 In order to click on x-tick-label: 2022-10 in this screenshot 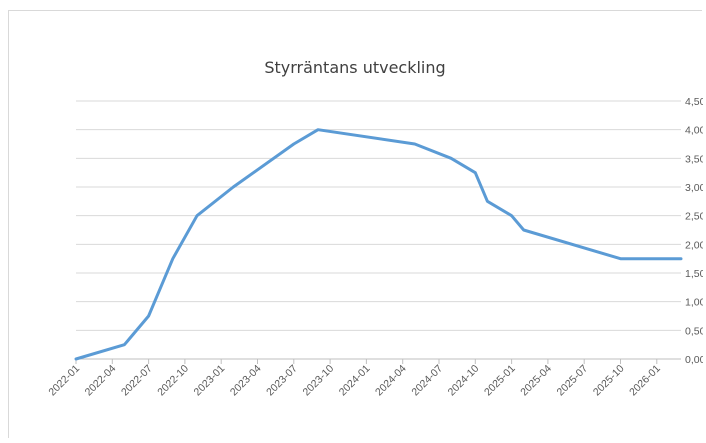, I will do `click(173, 381)`.